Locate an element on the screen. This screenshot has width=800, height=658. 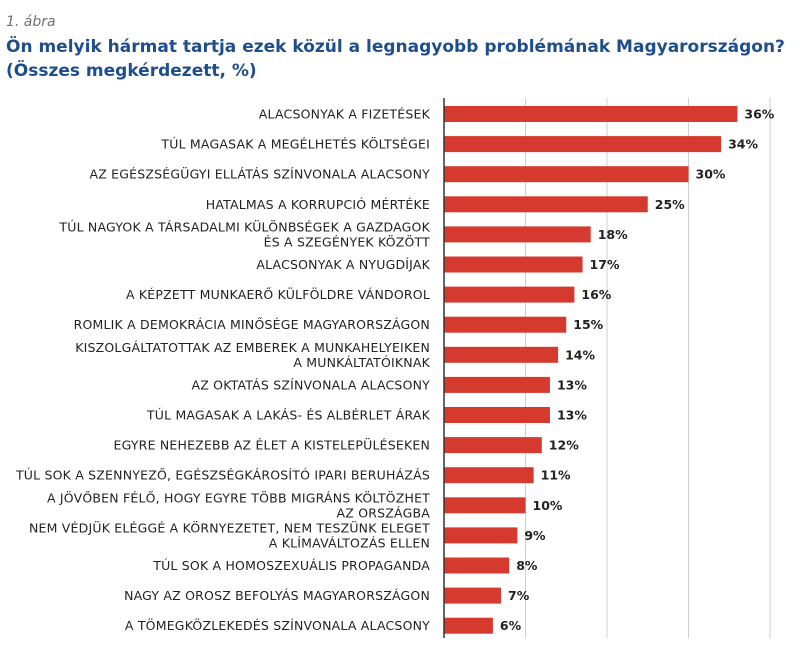
category-label: A KLÍMAVÁLTOZÁS ELLEN is located at coordinates (349, 542).